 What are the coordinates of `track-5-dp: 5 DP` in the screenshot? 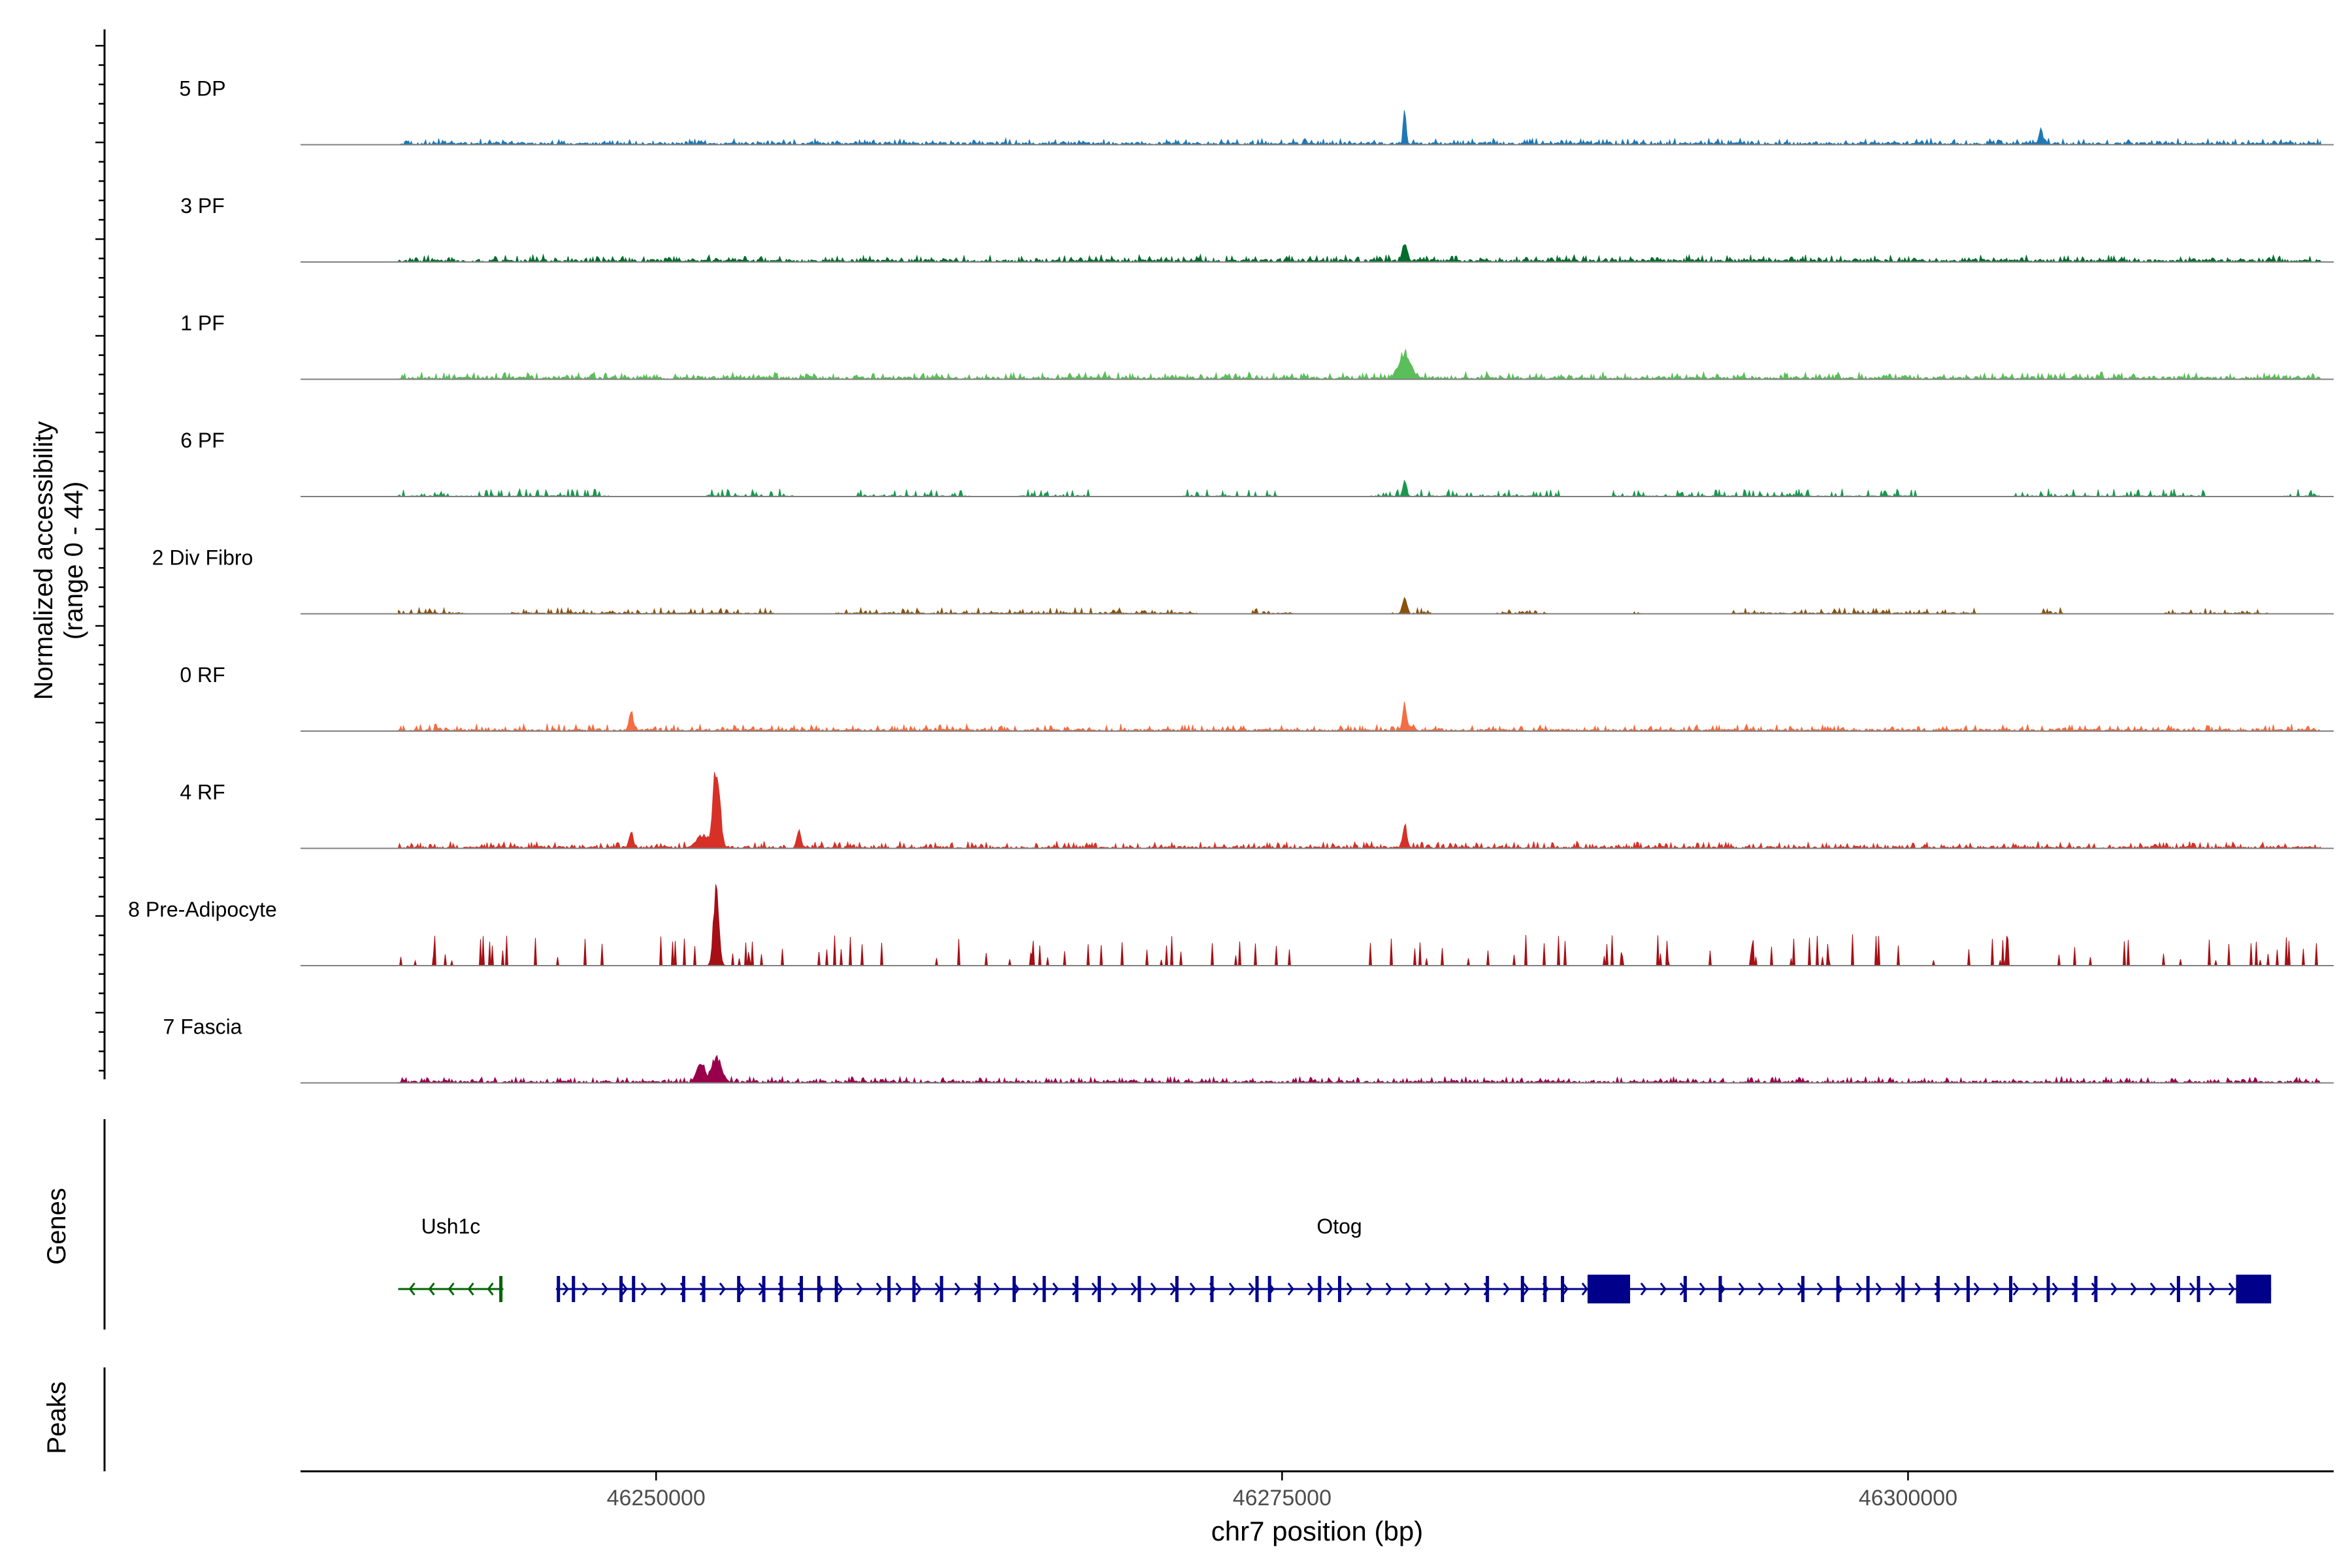 It's located at (1256, 111).